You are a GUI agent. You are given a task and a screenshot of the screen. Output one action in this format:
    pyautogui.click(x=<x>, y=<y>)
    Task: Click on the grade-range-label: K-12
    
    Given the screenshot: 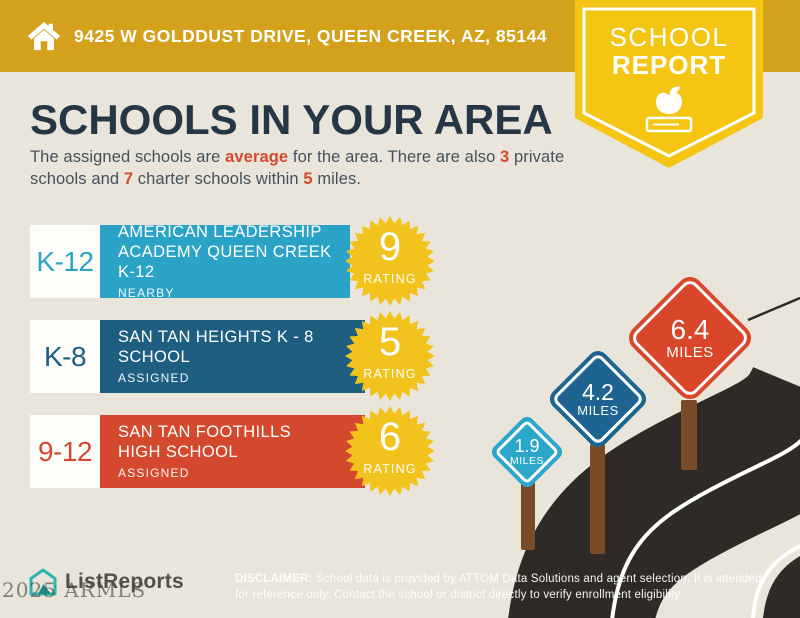 What is the action you would take?
    pyautogui.click(x=65, y=261)
    